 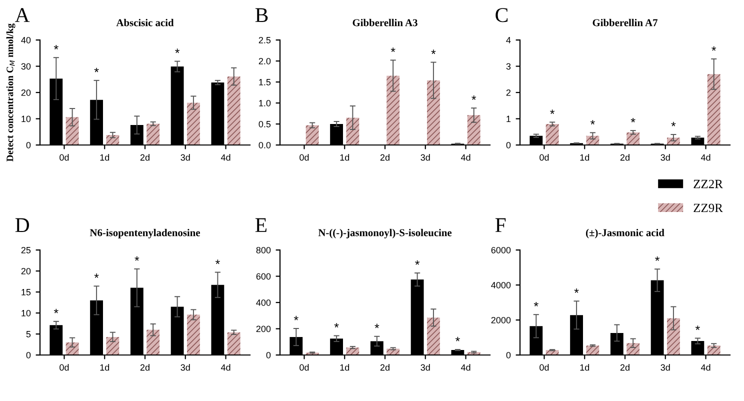 I want to click on y-tick-label: 2.5, so click(x=264, y=40).